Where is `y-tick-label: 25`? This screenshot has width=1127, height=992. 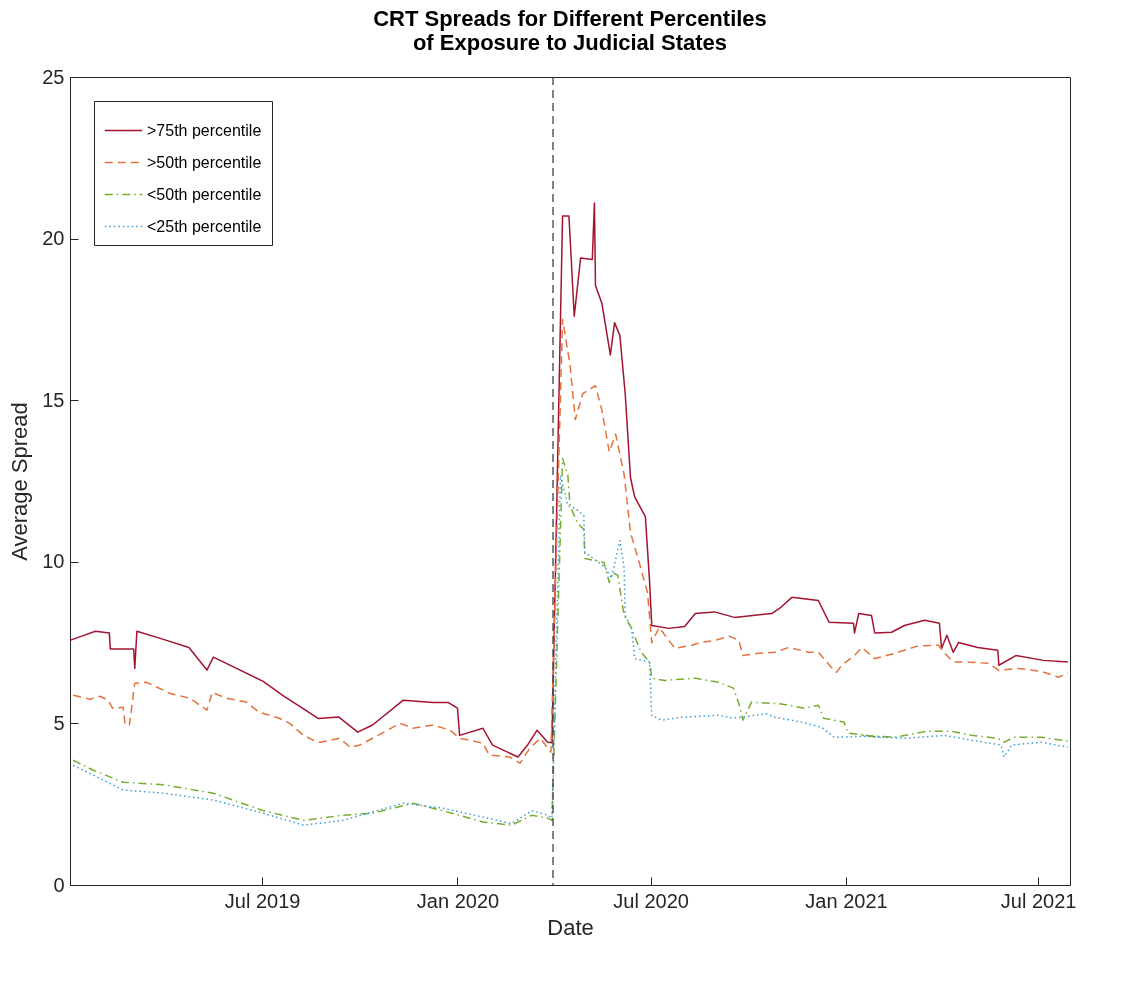
y-tick-label: 25 is located at coordinates (53, 76).